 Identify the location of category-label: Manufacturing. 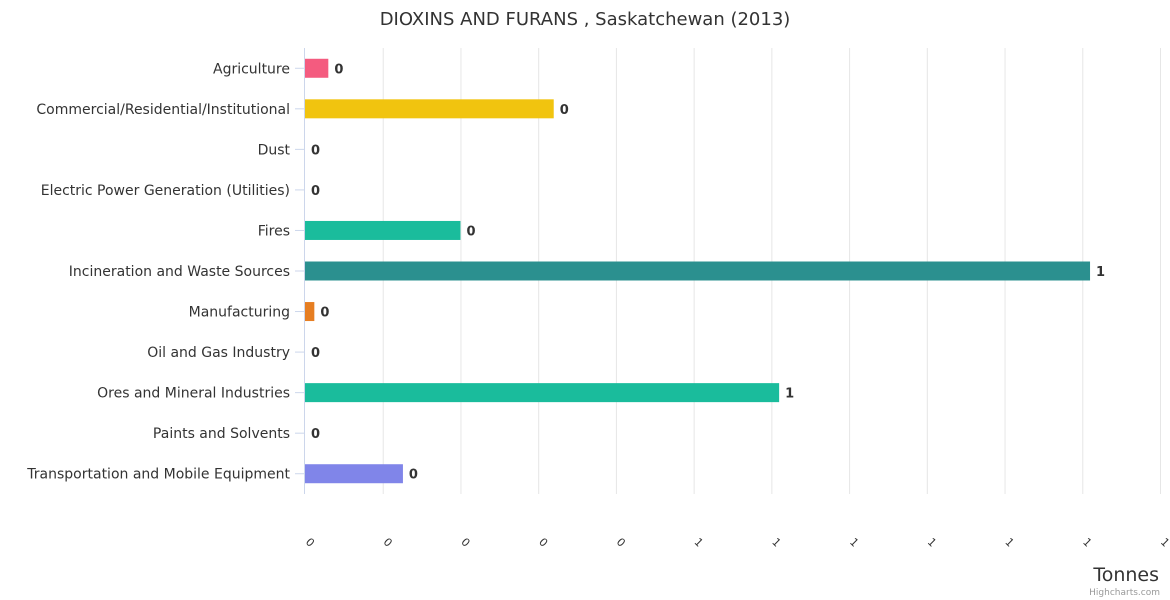
(239, 313).